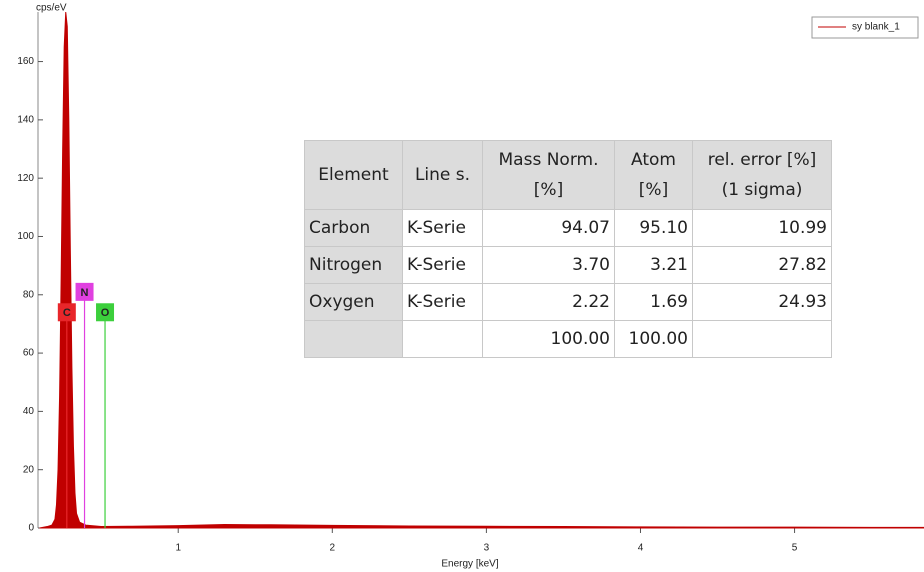 This screenshot has width=924, height=572. I want to click on x-tick-label: 3, so click(487, 548).